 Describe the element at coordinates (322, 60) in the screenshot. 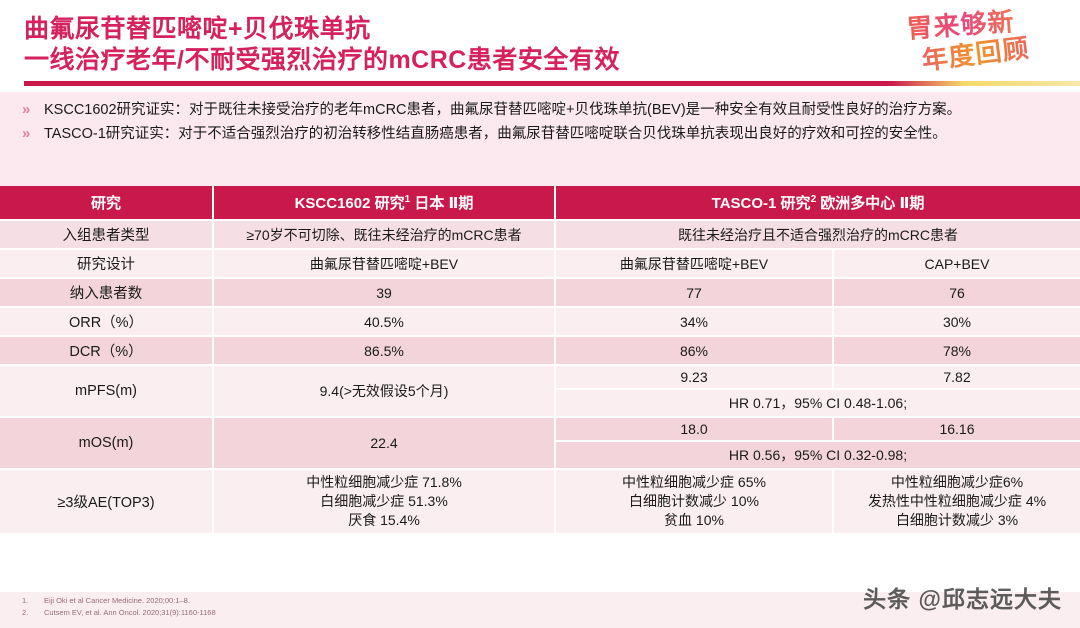

I see `page-title-line2: 一线治疗老年/不耐受强烈治疗的mCRC患者安全有效` at that location.